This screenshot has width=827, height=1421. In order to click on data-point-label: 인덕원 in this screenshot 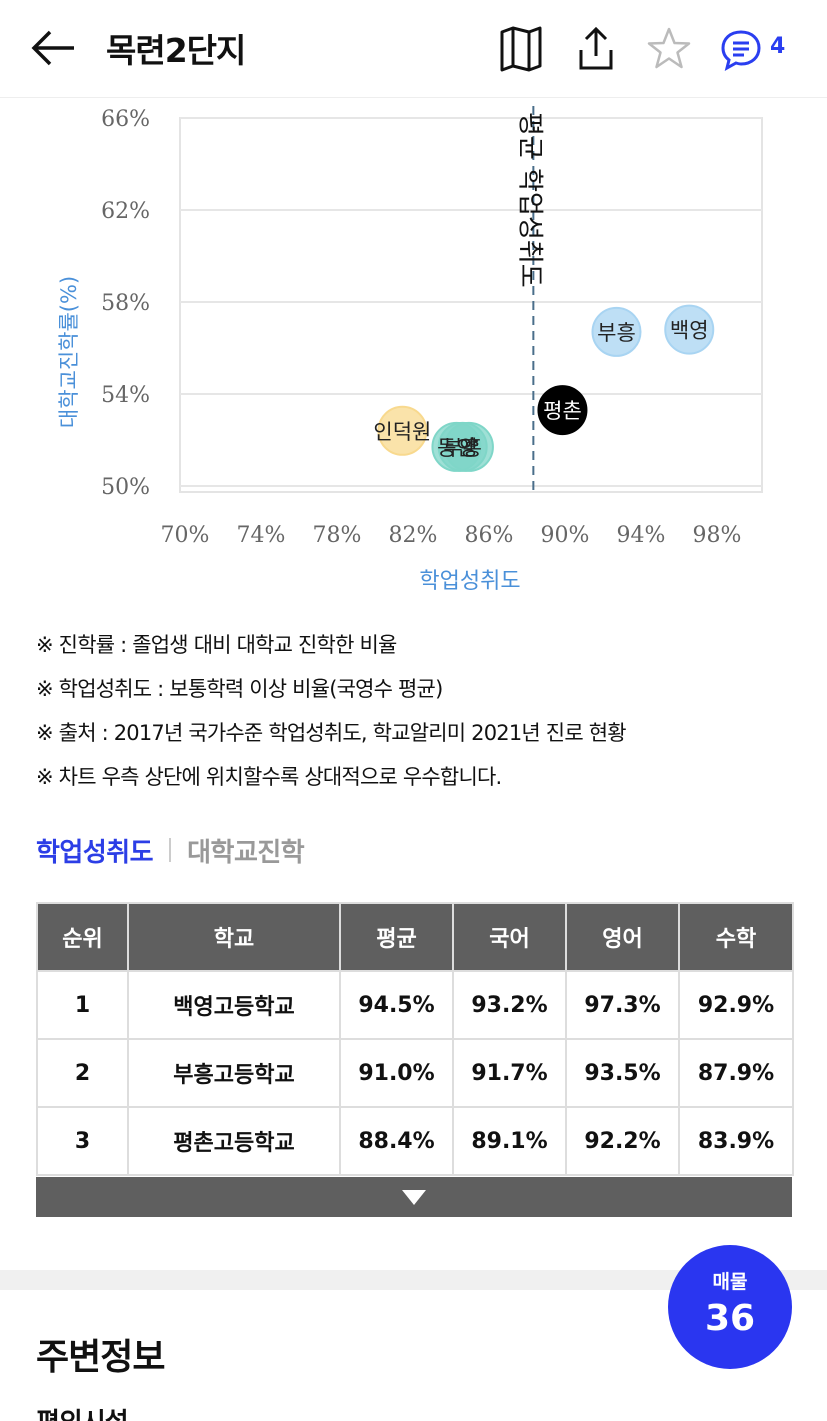, I will do `click(402, 432)`.